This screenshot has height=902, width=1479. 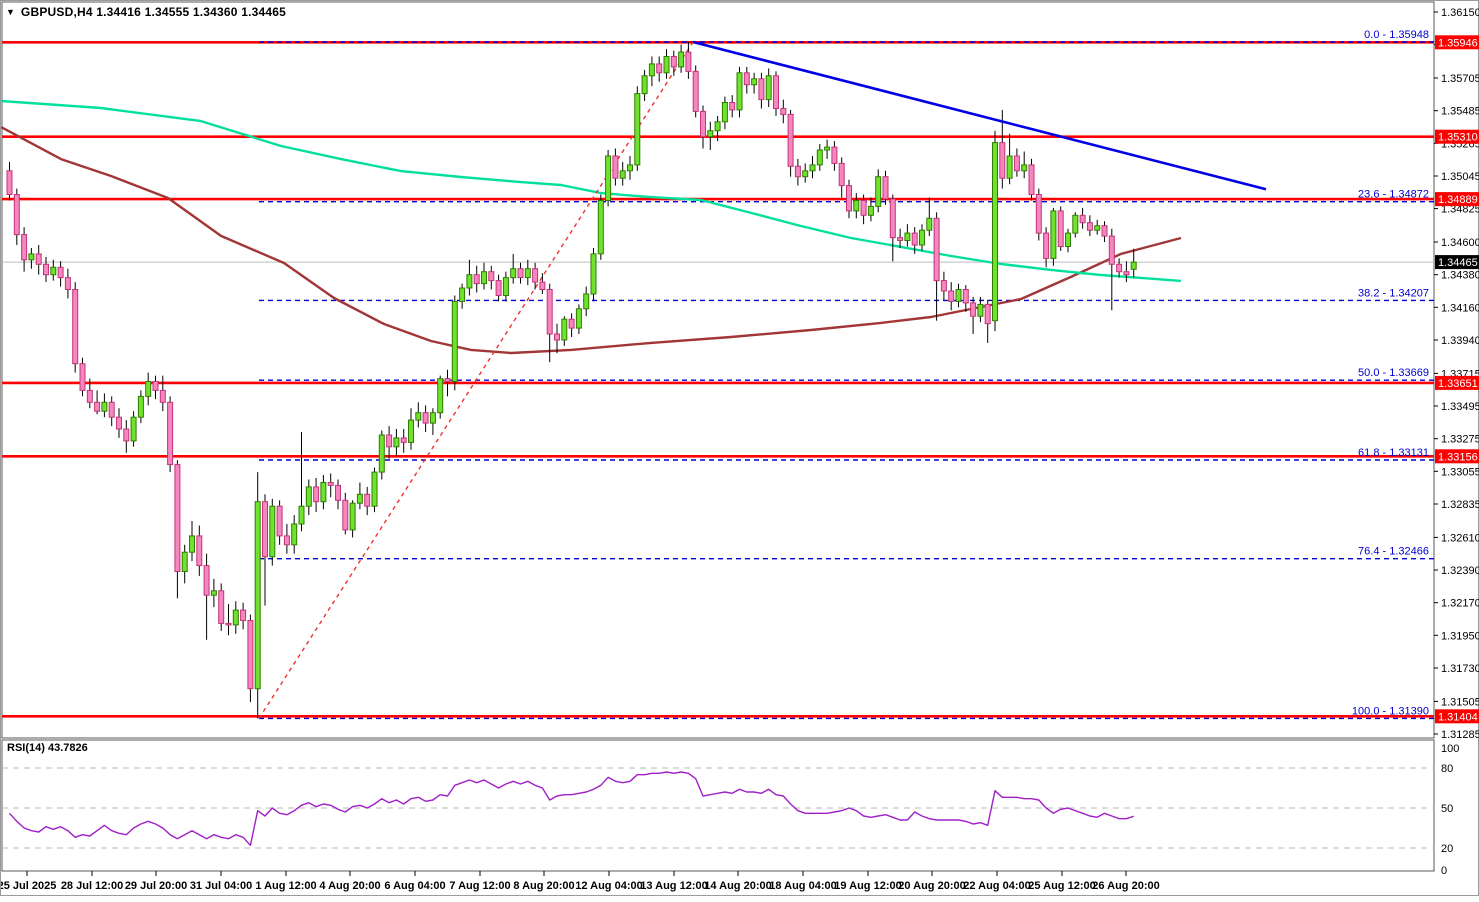 What do you see at coordinates (1460, 79) in the screenshot?
I see `svg-text: 1.35705` at bounding box center [1460, 79].